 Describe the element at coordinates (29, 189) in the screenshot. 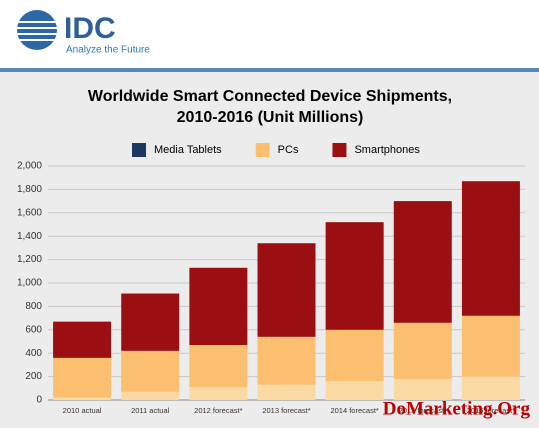

I see `y-tick-label: 1,800` at that location.